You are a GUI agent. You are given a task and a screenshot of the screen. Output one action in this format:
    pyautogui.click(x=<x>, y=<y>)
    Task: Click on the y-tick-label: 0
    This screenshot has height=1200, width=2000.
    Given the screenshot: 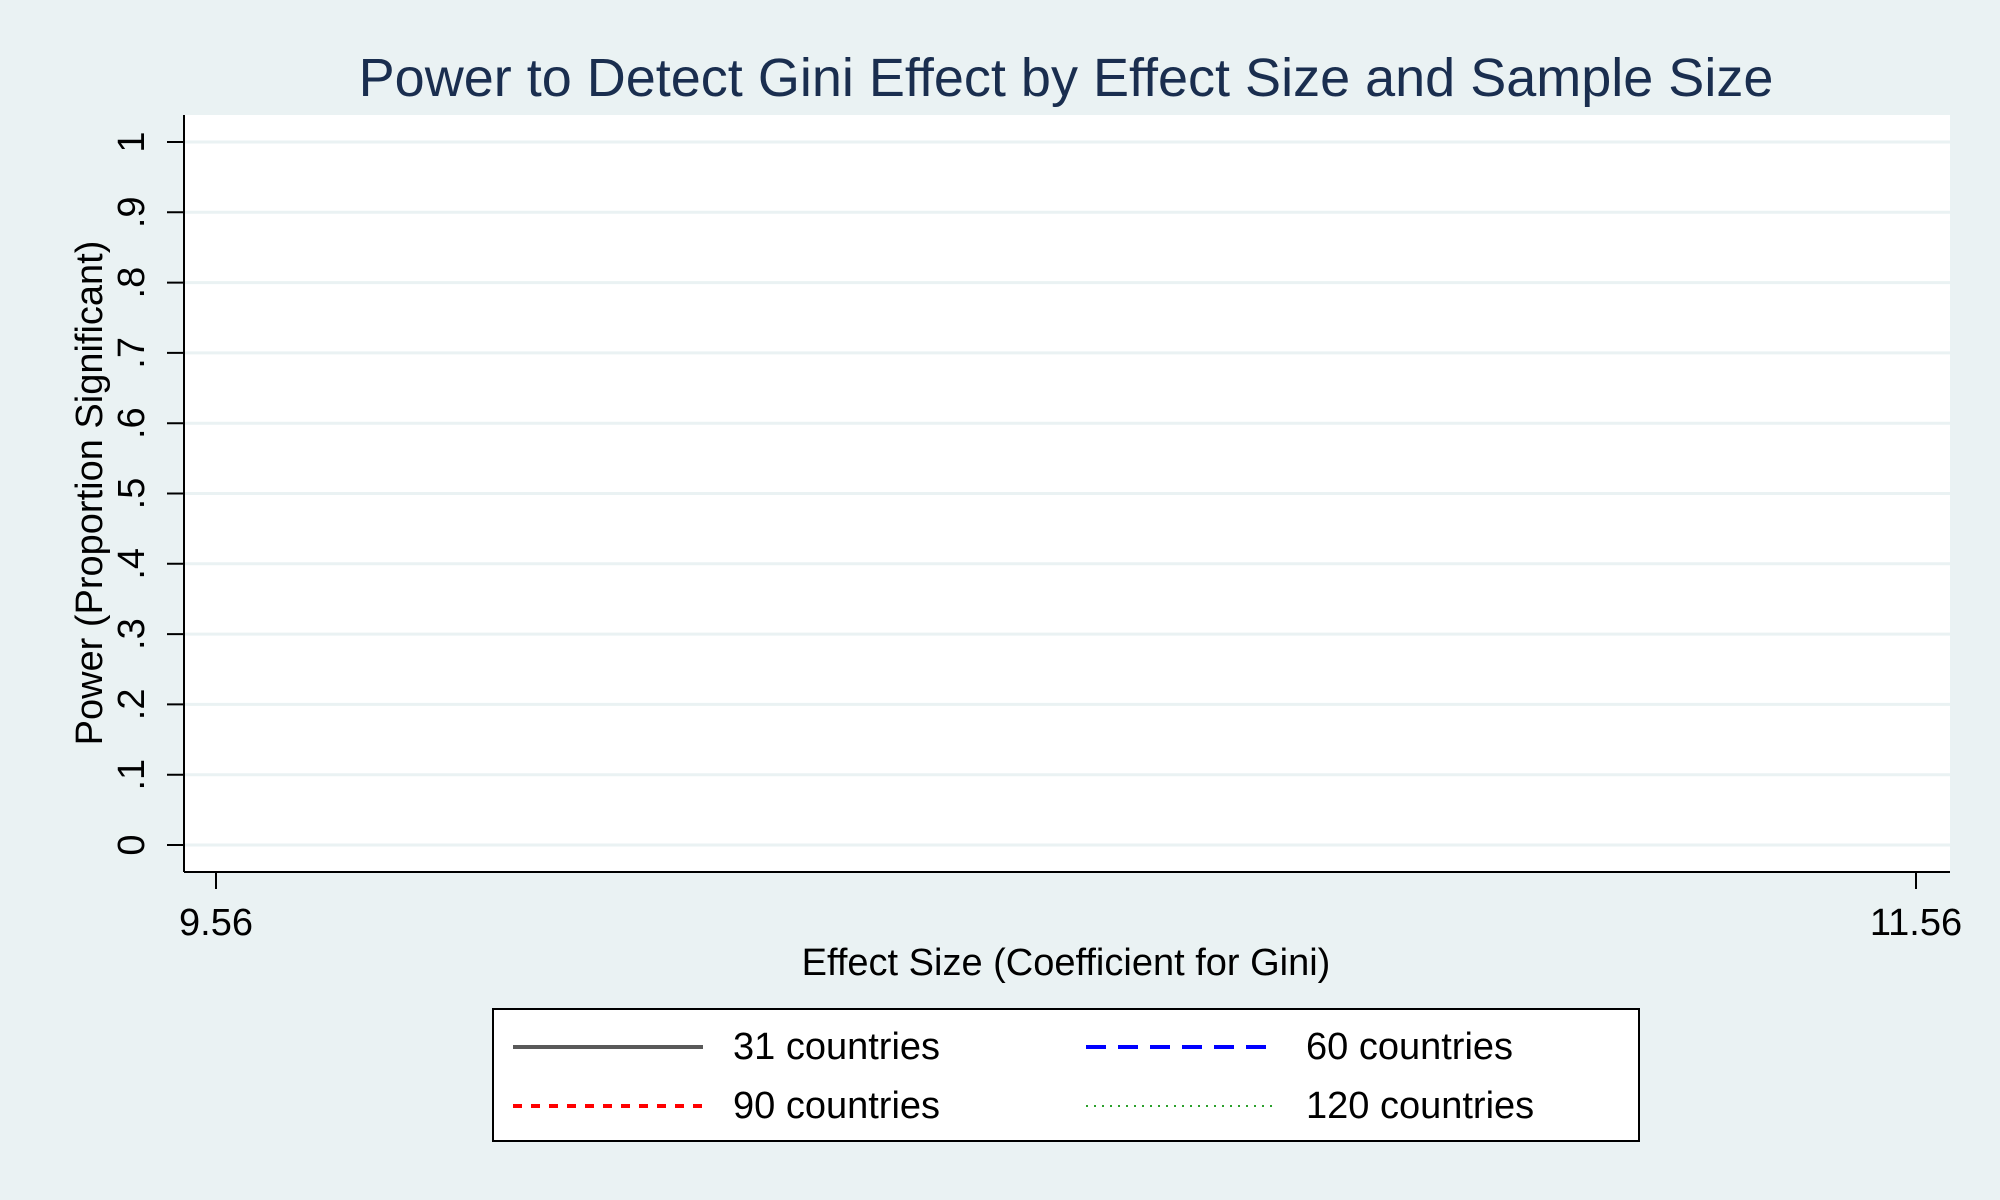 What is the action you would take?
    pyautogui.click(x=132, y=844)
    